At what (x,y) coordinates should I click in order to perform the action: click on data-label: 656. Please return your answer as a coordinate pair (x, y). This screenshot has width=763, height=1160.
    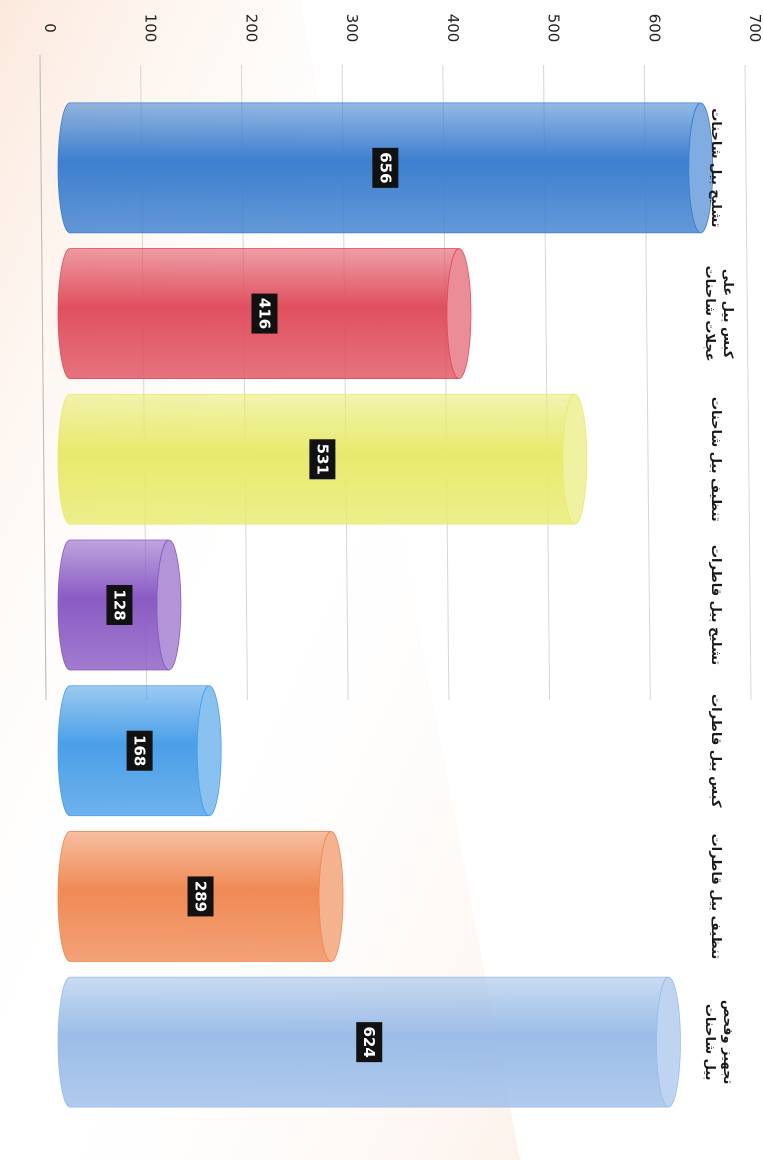
    Looking at the image, I should click on (385, 167).